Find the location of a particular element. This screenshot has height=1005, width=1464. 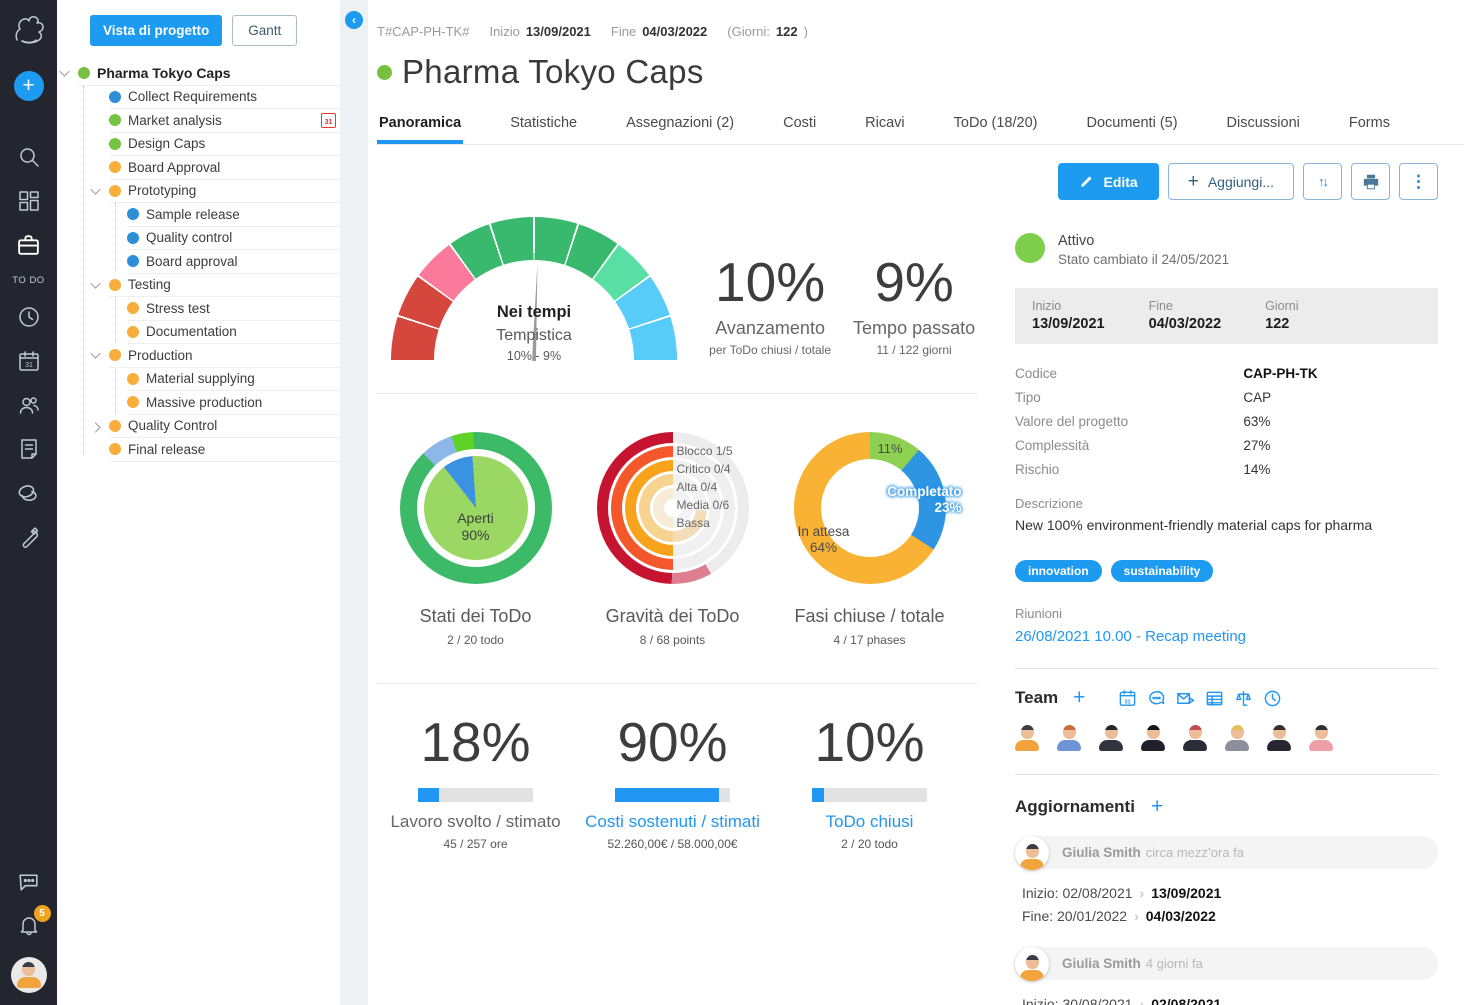

tag-pill: sustainability is located at coordinates (1162, 571).